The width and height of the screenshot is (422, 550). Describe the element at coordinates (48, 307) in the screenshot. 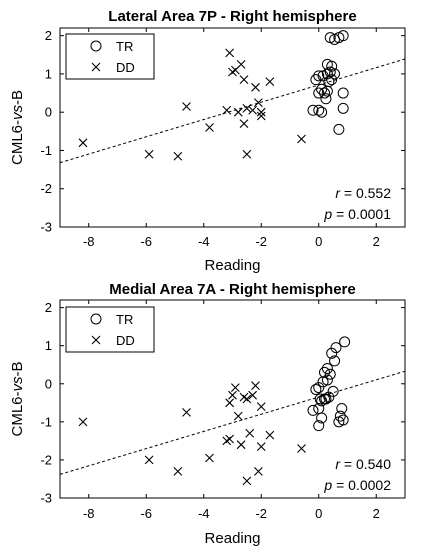

I see `y-tick-label: 2` at that location.